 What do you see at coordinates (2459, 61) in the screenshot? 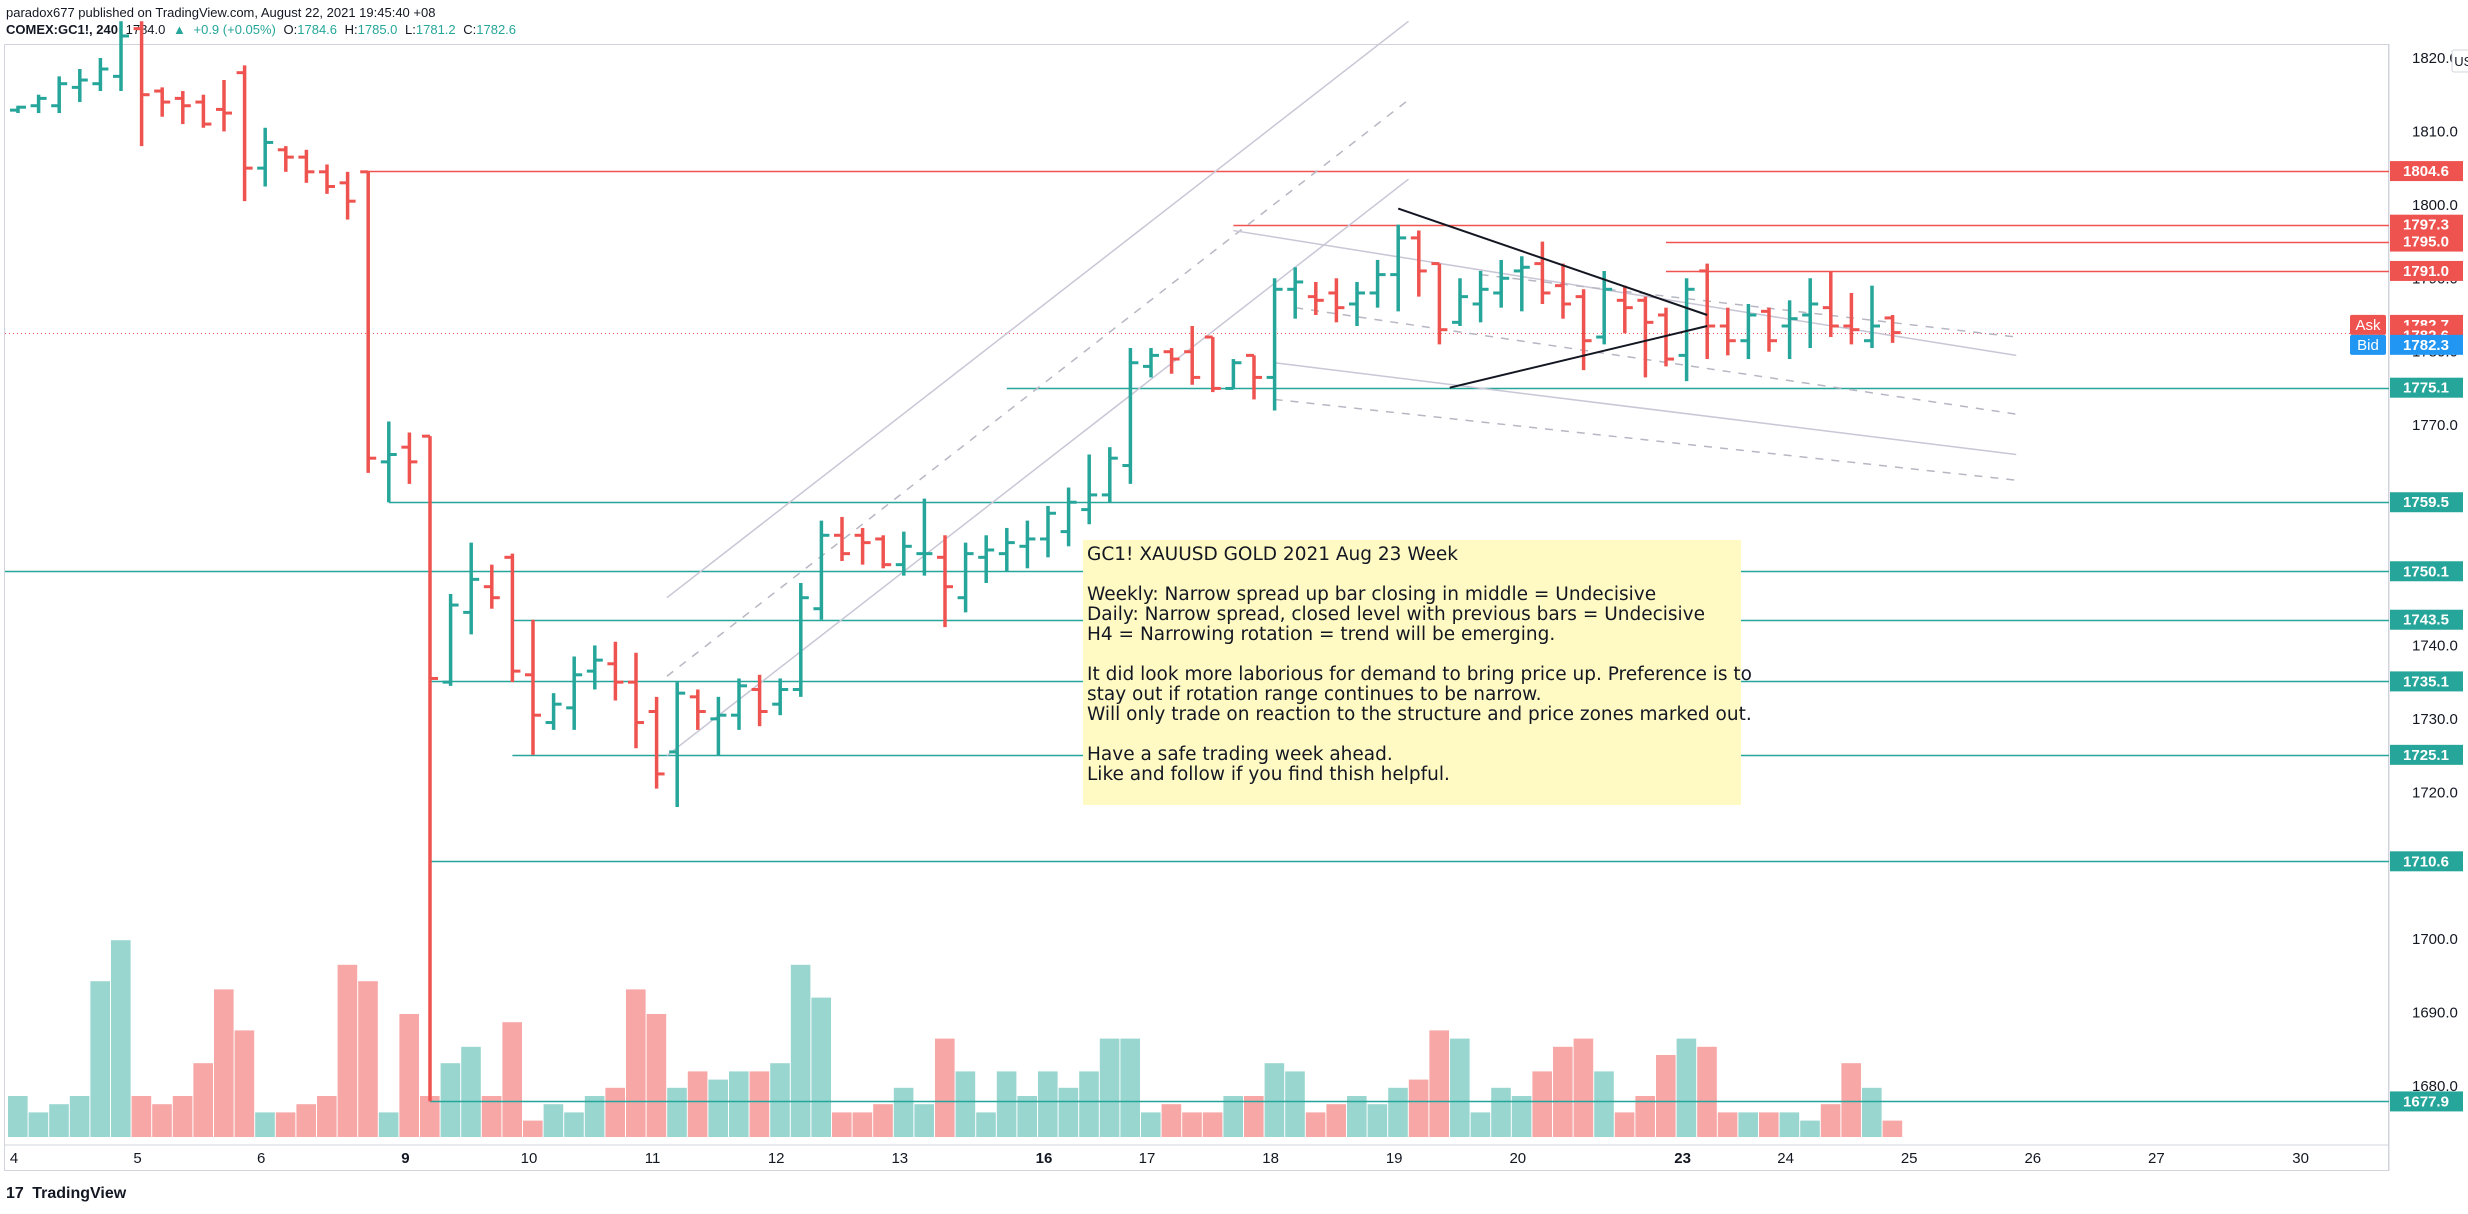
I see `currency-box: USD` at bounding box center [2459, 61].